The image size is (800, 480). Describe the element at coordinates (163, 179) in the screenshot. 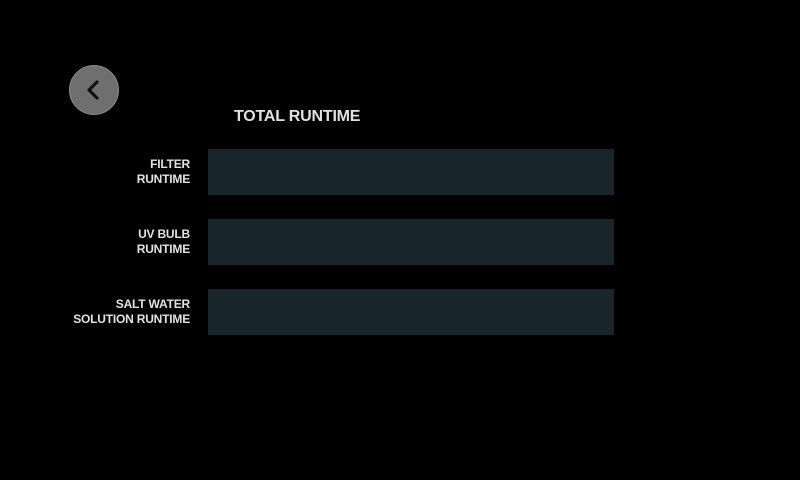

I see `filter-runtime-label-line2: RUNTIME` at that location.